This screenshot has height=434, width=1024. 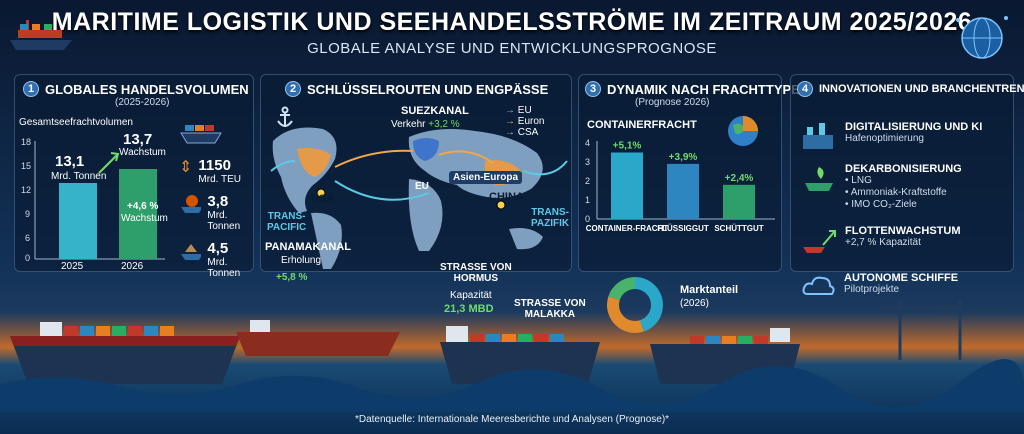 I want to click on y-tick-label: 1, so click(x=587, y=200).